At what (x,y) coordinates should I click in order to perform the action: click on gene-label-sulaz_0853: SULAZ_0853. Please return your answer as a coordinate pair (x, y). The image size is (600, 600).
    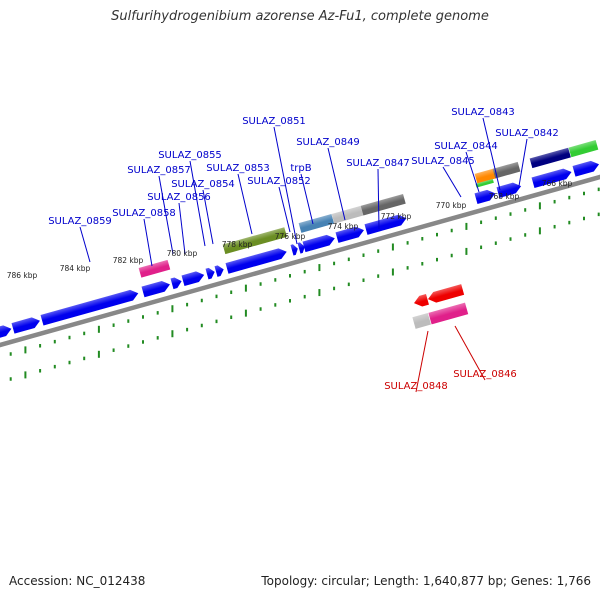
    Looking at the image, I should click on (238, 199).